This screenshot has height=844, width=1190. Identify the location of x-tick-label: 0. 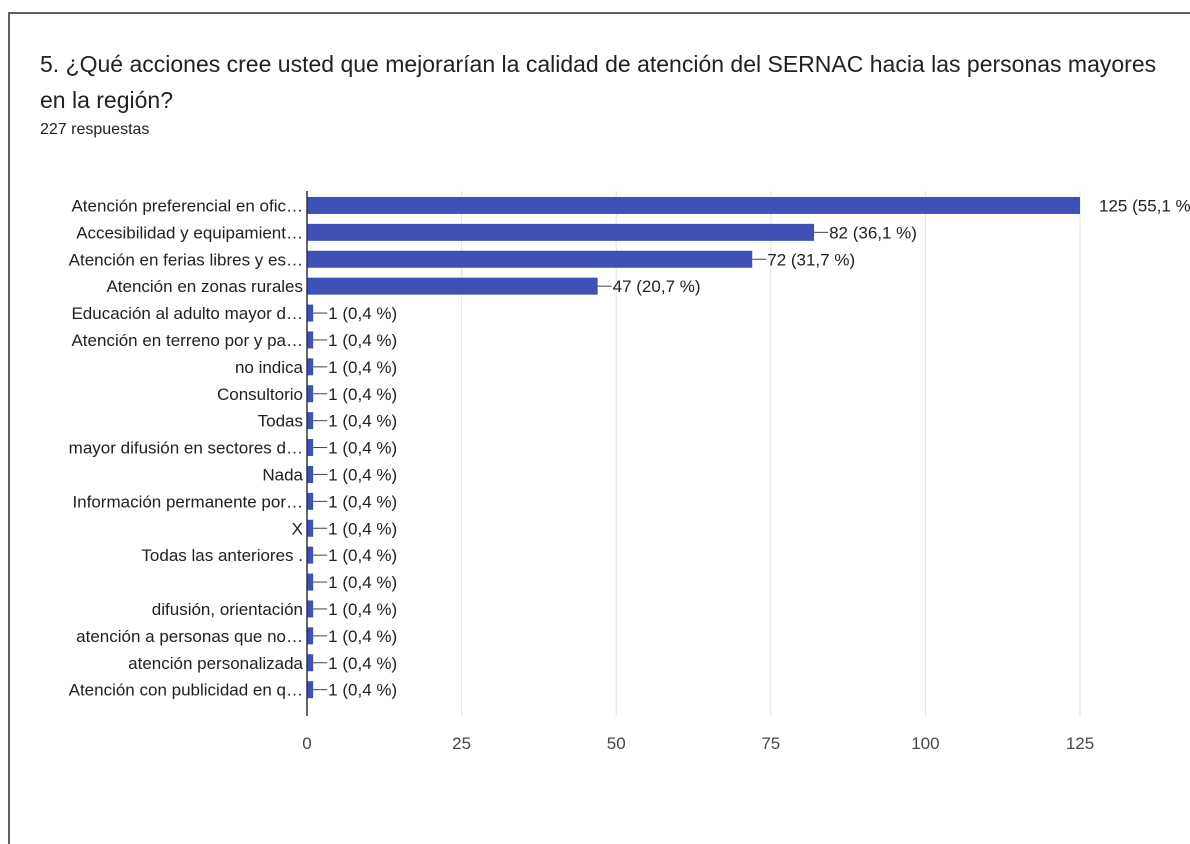
(306, 743).